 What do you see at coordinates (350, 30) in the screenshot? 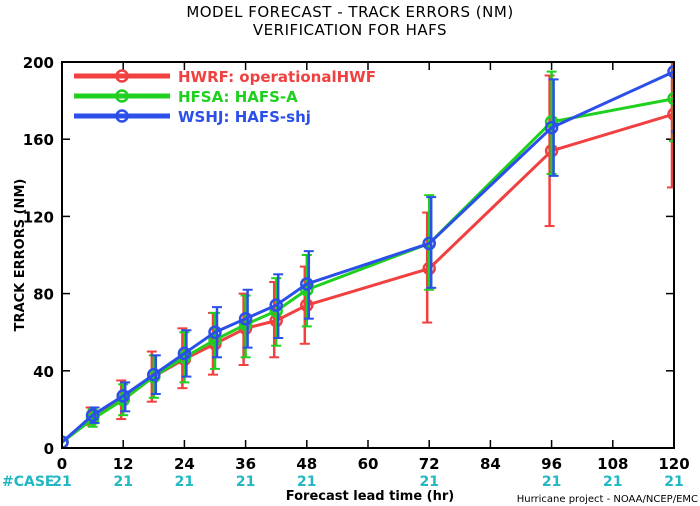
I see `chart-subtitle: VERIFICATION FOR HAFS` at bounding box center [350, 30].